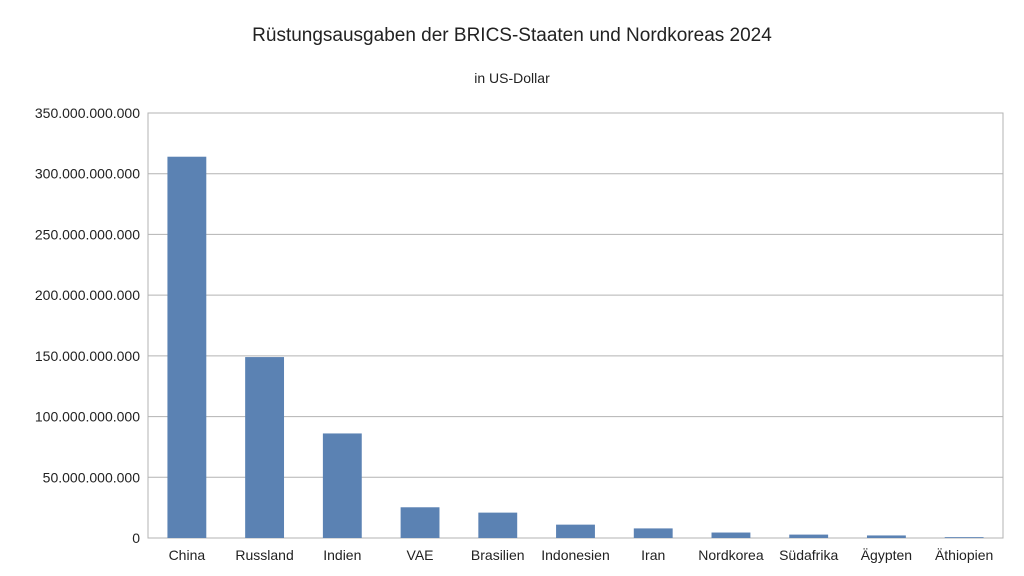  What do you see at coordinates (653, 533) in the screenshot?
I see `bar-iran` at bounding box center [653, 533].